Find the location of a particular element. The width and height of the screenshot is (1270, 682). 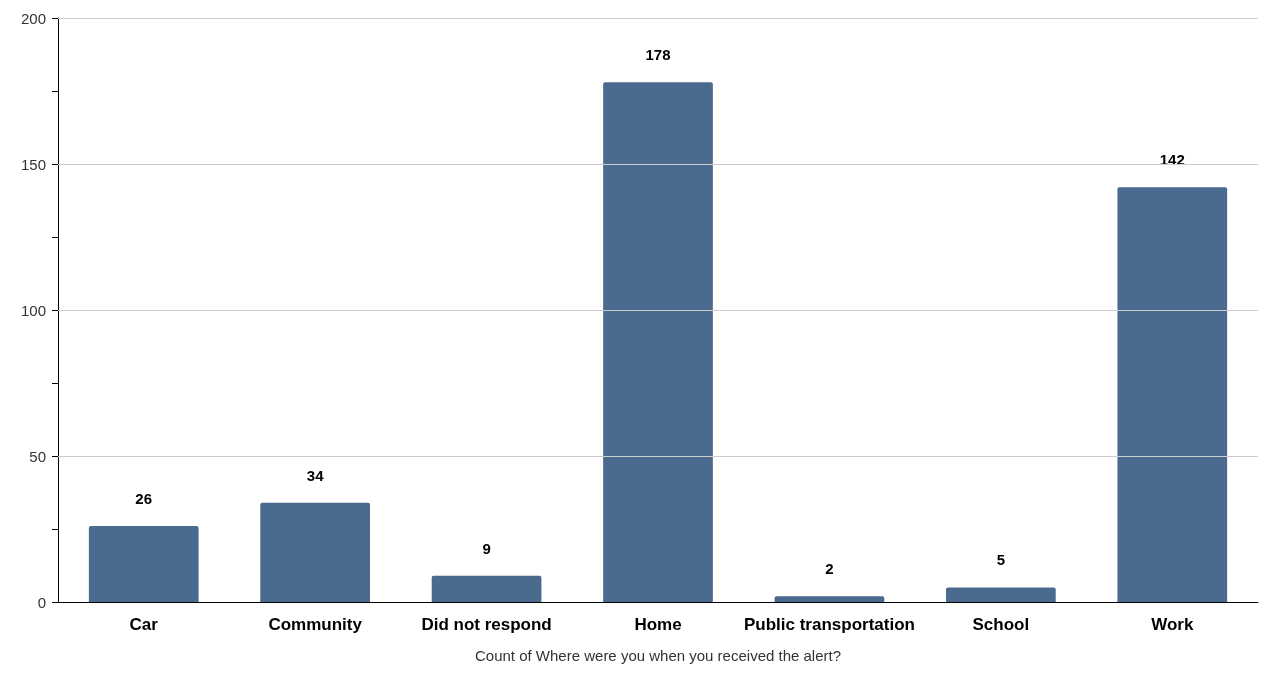

x-tick-label: Public transportation is located at coordinates (829, 624).